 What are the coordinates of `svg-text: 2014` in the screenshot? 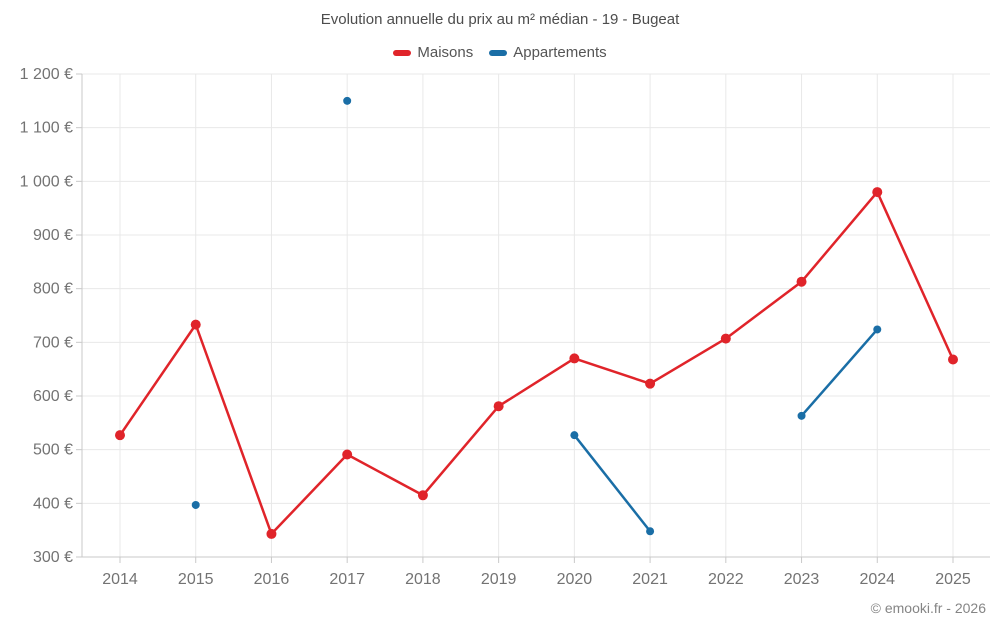 It's located at (120, 579).